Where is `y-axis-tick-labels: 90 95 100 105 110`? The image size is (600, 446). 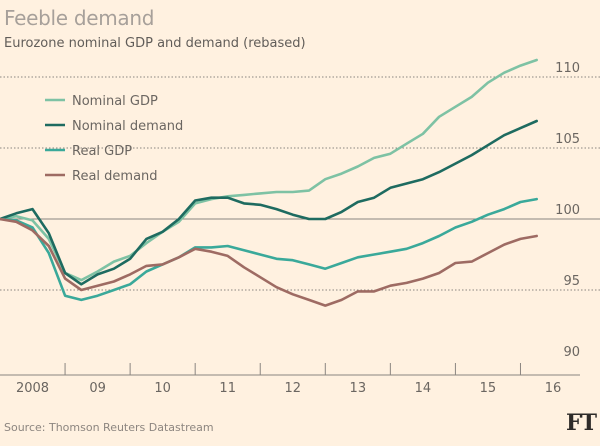 y-axis-tick-labels: 90 95 100 105 110 is located at coordinates (567, 210).